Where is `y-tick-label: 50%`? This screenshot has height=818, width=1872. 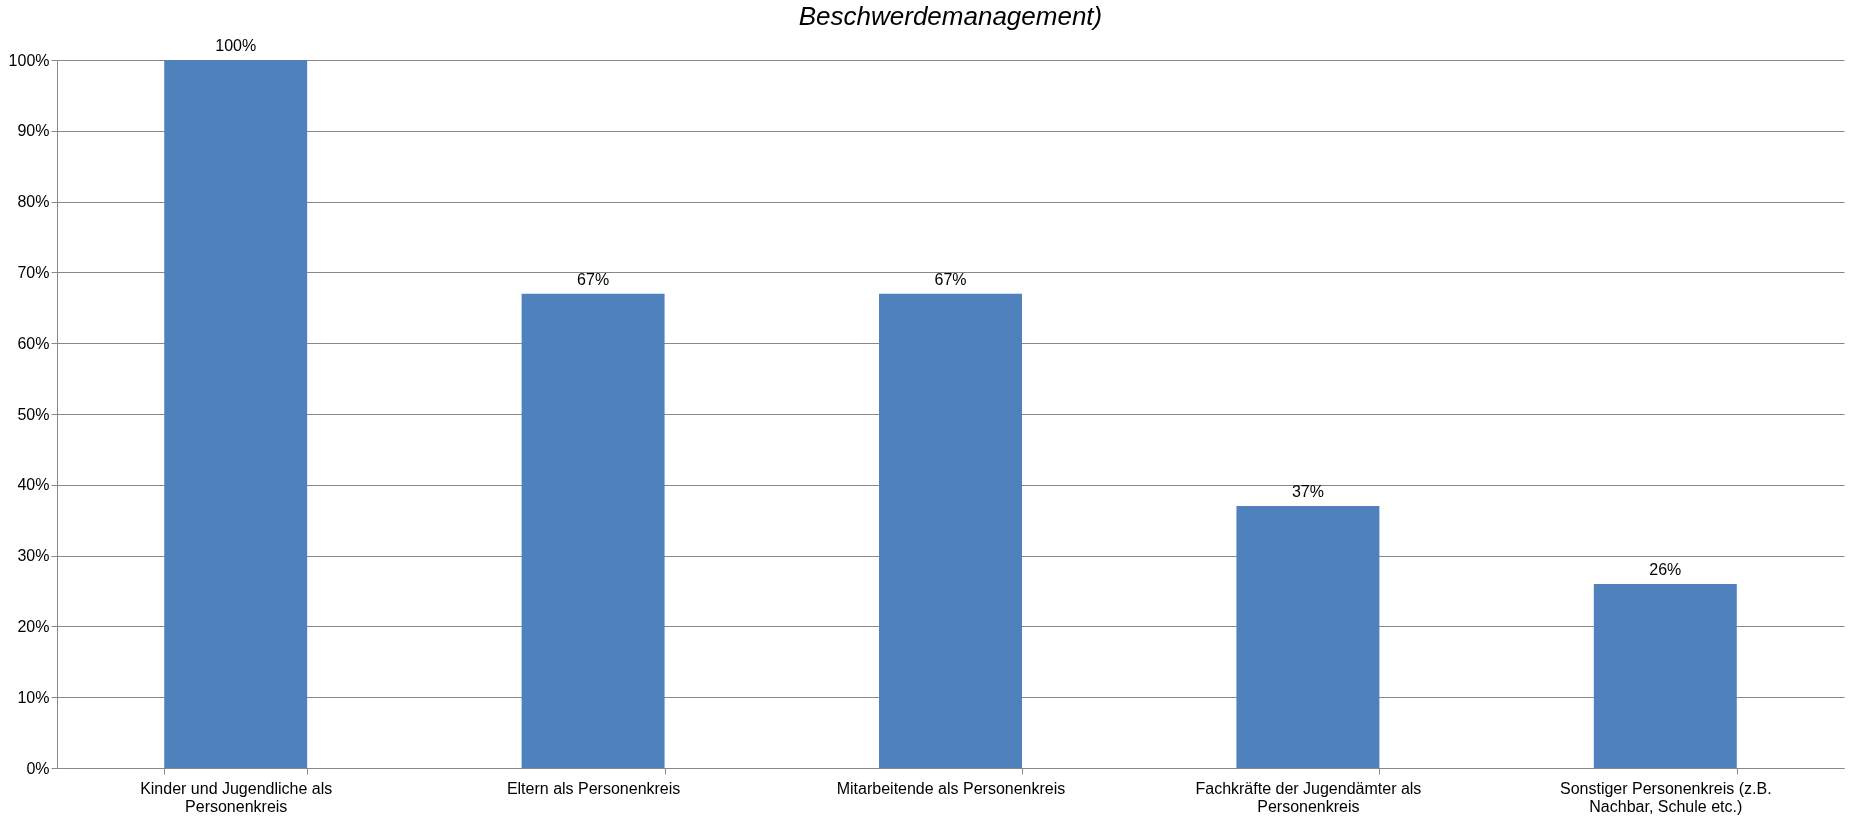
y-tick-label: 50% is located at coordinates (33, 414).